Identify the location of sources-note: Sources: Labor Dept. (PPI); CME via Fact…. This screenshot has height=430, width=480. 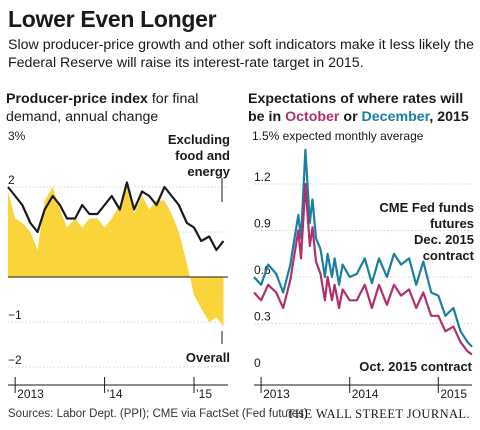
(158, 414).